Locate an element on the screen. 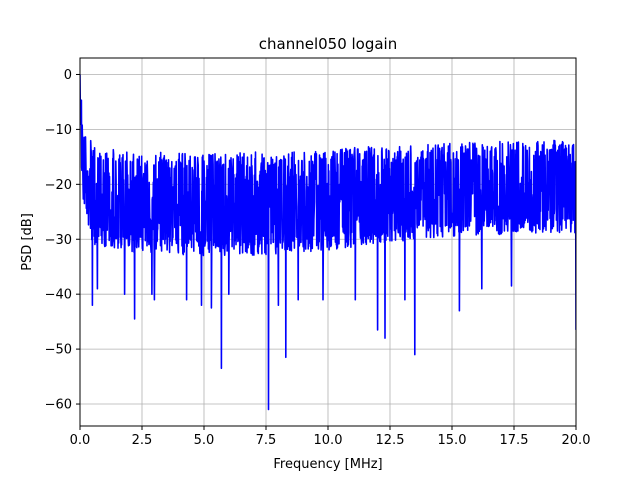  y-tick-label: 0 is located at coordinates (68, 75).